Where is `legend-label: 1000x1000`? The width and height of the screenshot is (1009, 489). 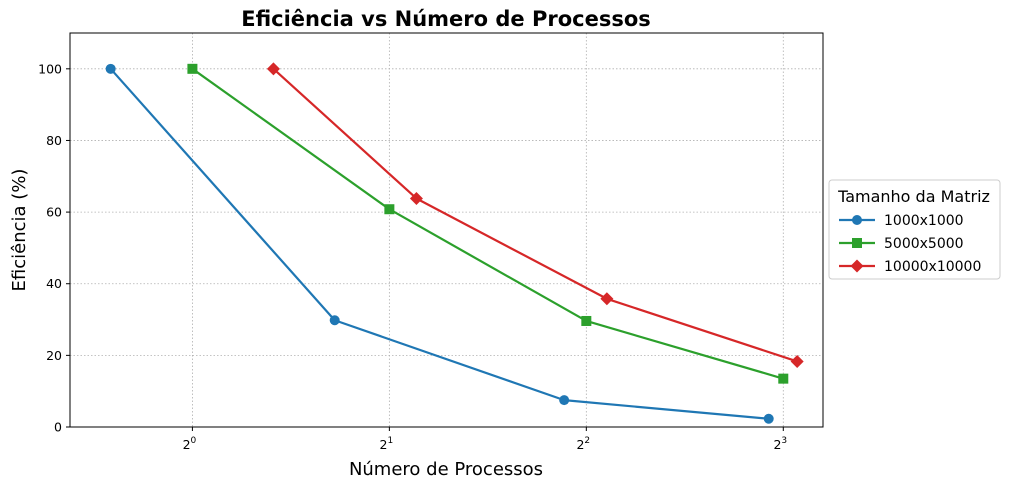 legend-label: 1000x1000 is located at coordinates (924, 221).